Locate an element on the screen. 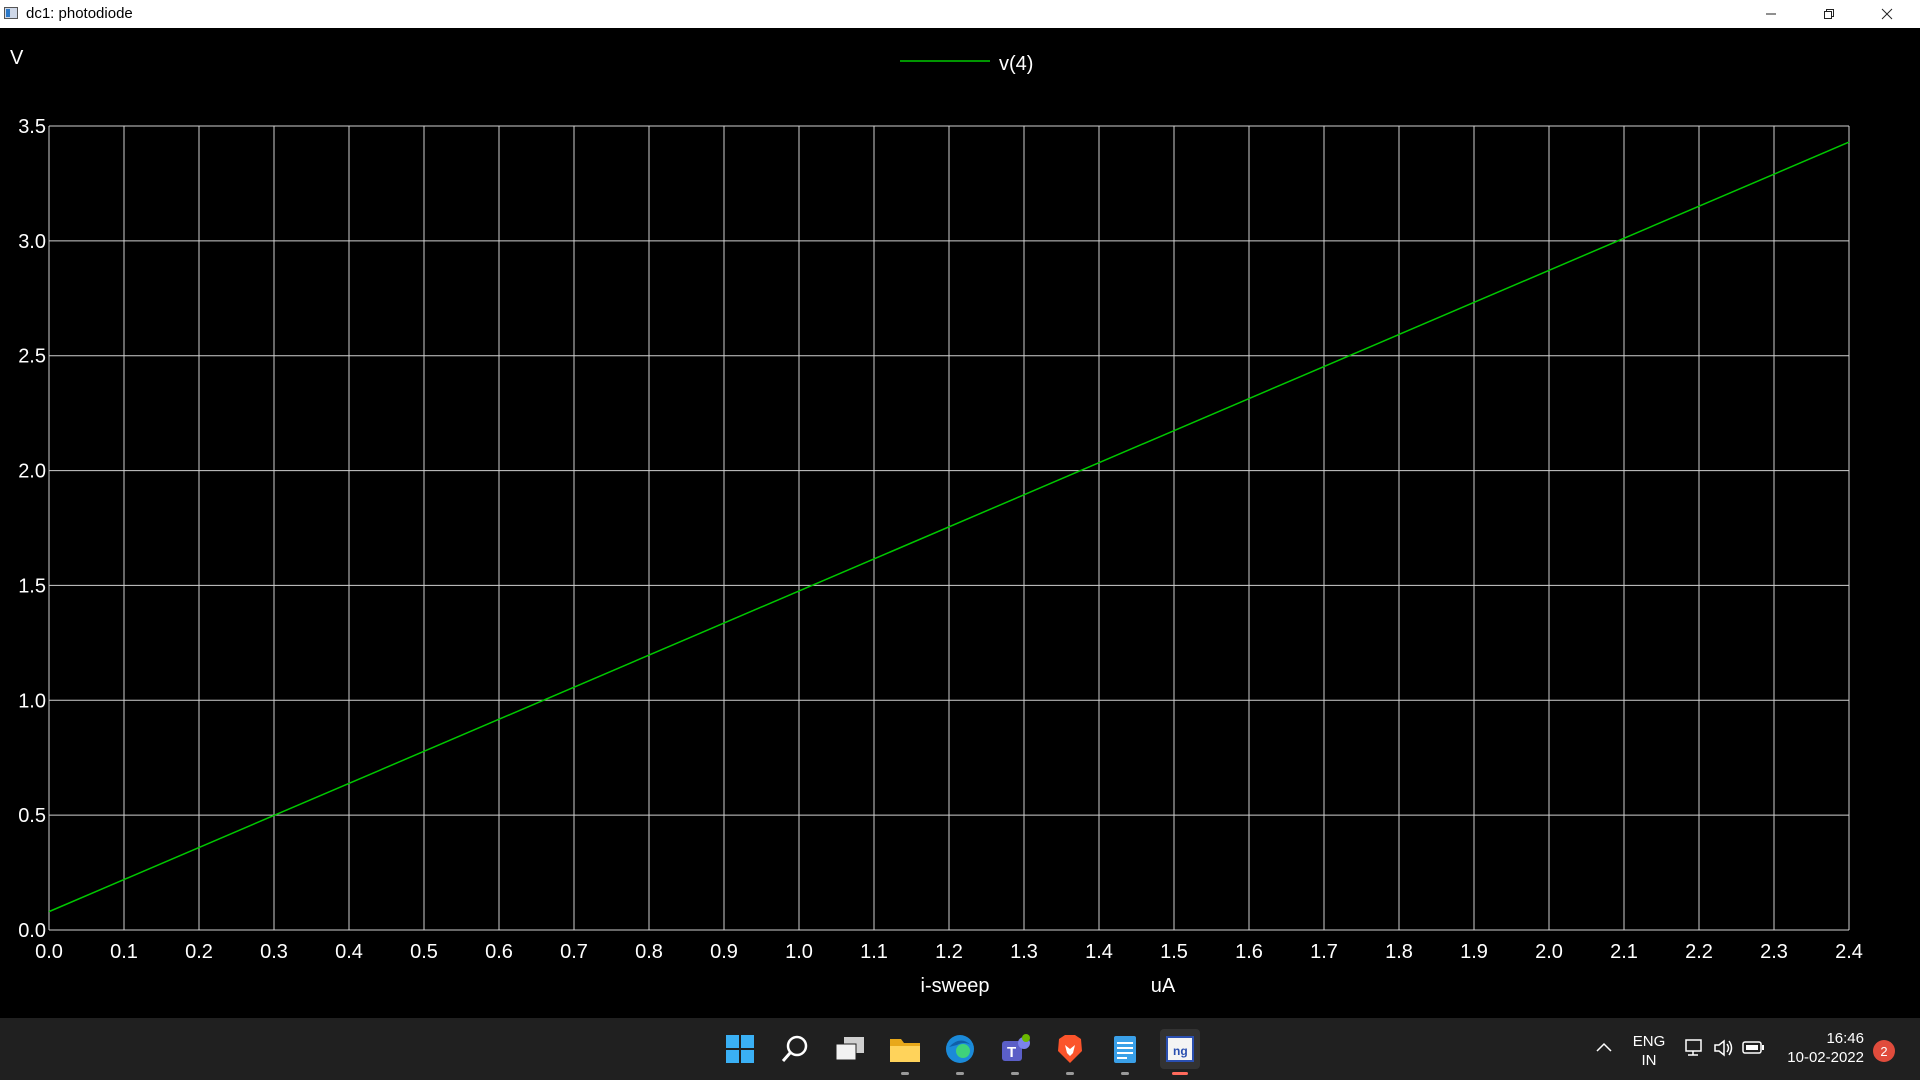 Image resolution: width=1920 pixels, height=1080 pixels. y-tick-label: 3.5 is located at coordinates (32, 127).